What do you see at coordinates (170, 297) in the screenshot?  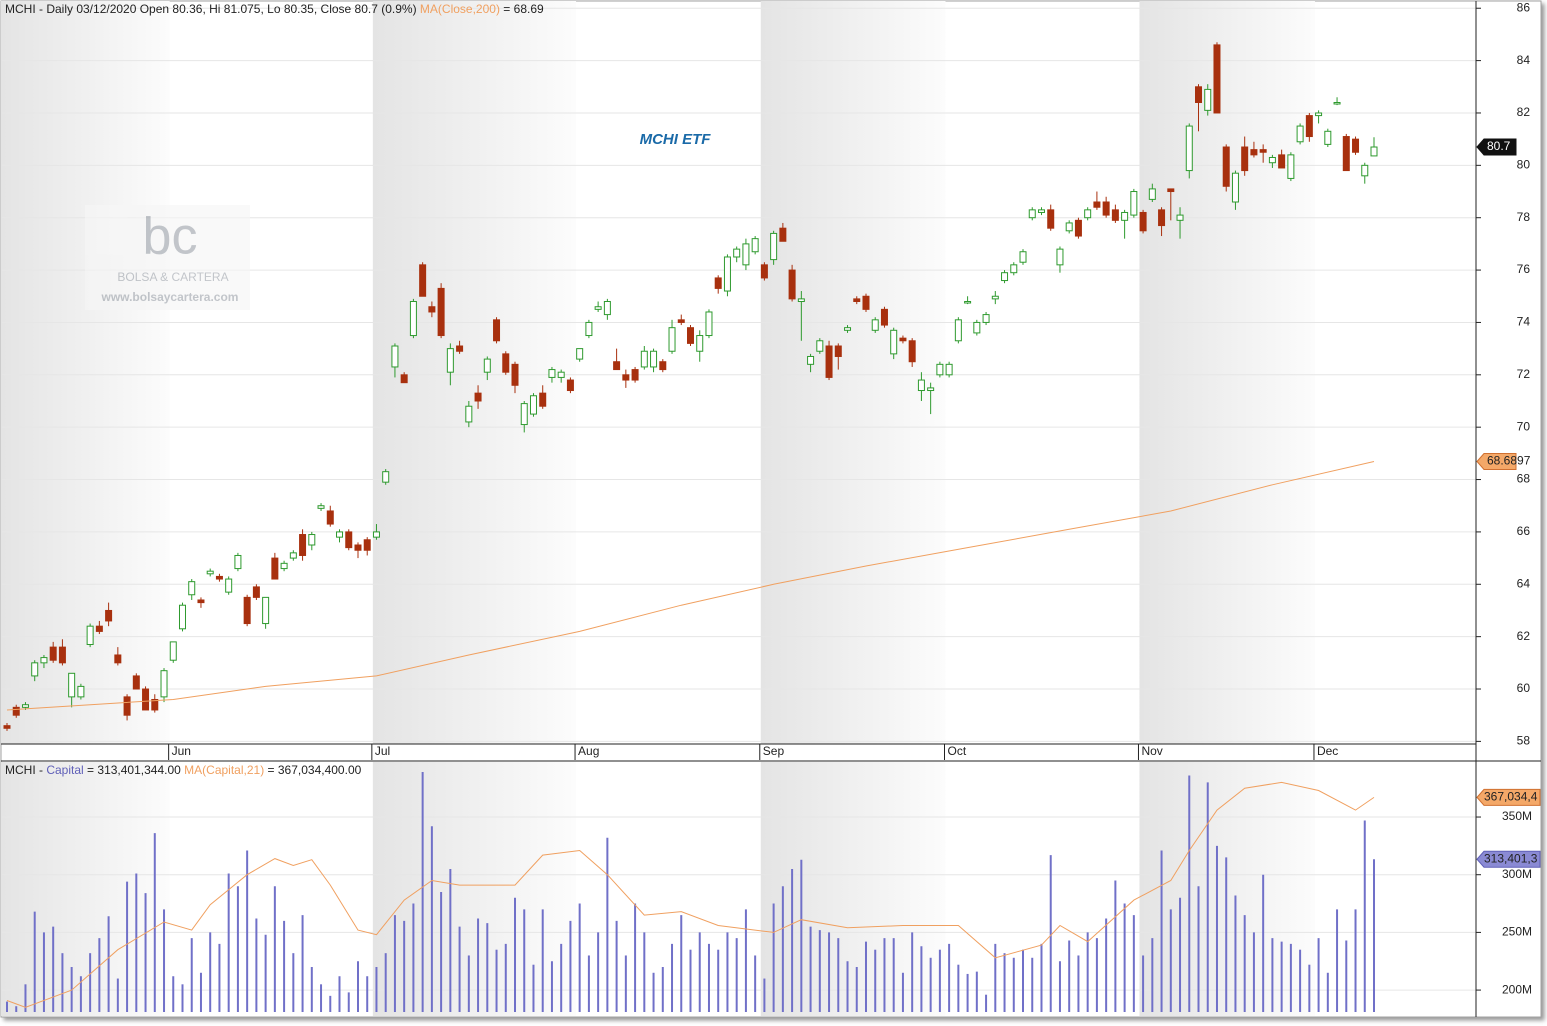 I see `watermark-url: www.bolsaycartera.com` at bounding box center [170, 297].